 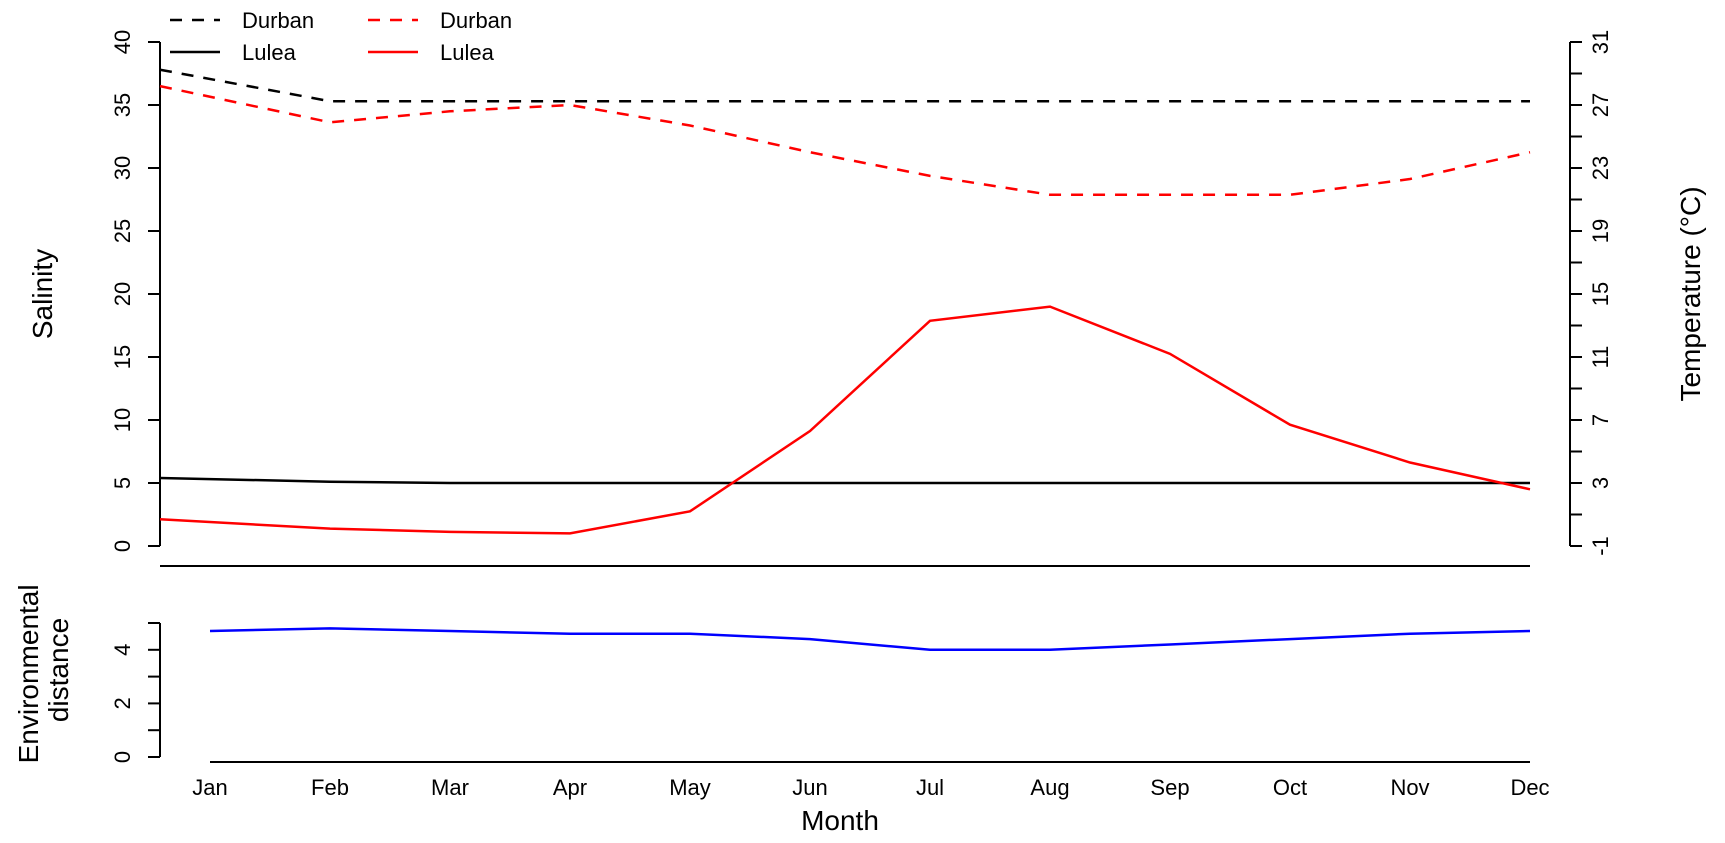 What do you see at coordinates (1409, 787) in the screenshot?
I see `month-tick-label: Nov` at bounding box center [1409, 787].